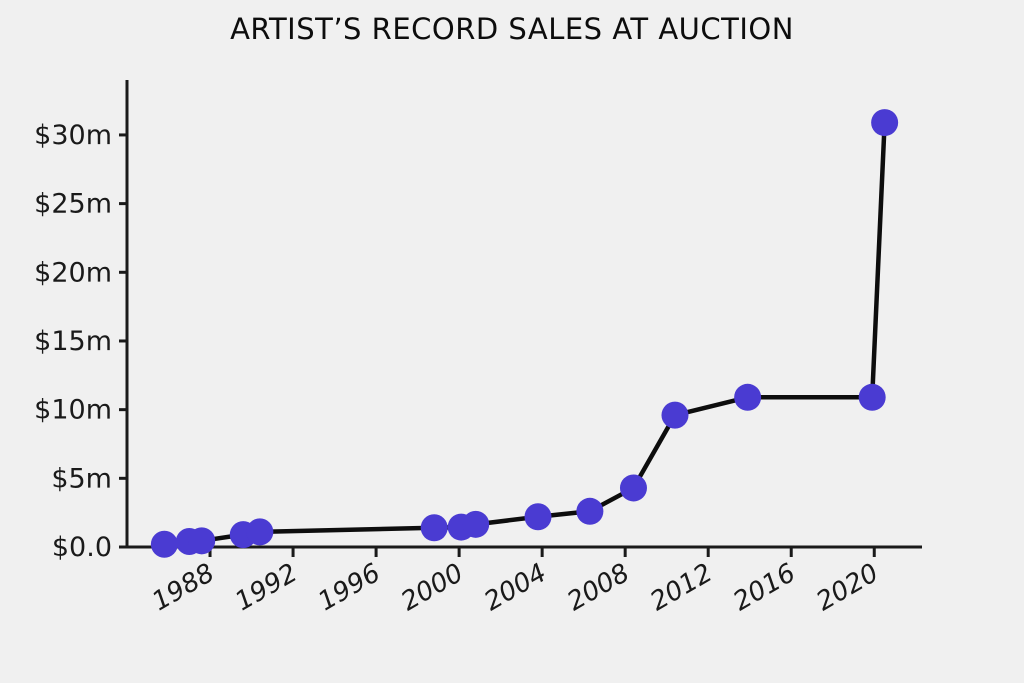 Image resolution: width=1024 pixels, height=683 pixels. I want to click on x-axis-tick-label: 1996, so click(349, 587).